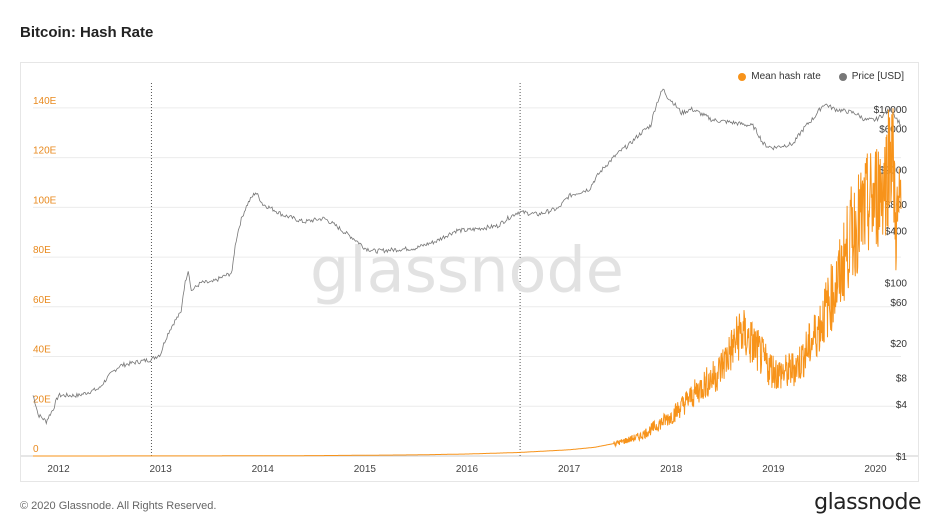 This screenshot has width=939, height=527. Describe the element at coordinates (42, 350) in the screenshot. I see `y-left-tick-label: 40E` at that location.